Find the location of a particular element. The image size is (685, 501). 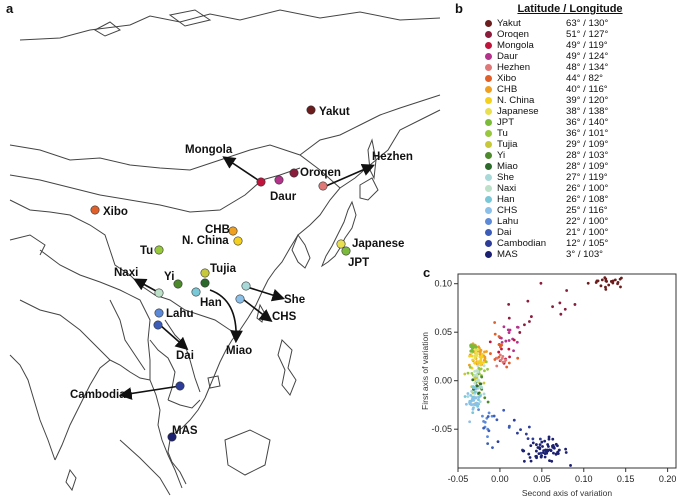

arrow-miao is located at coordinates (226, 316).